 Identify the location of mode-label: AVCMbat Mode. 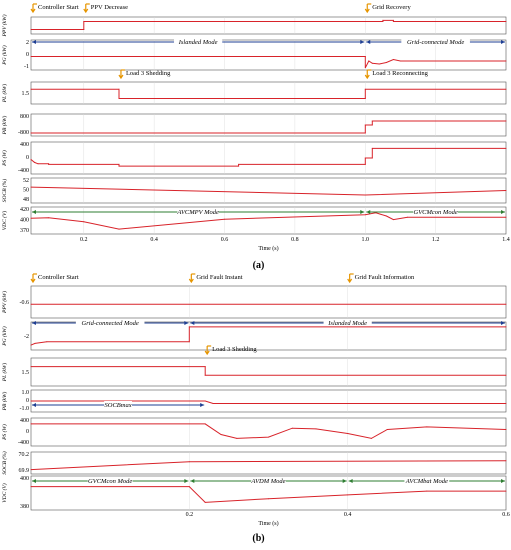
(426, 481).